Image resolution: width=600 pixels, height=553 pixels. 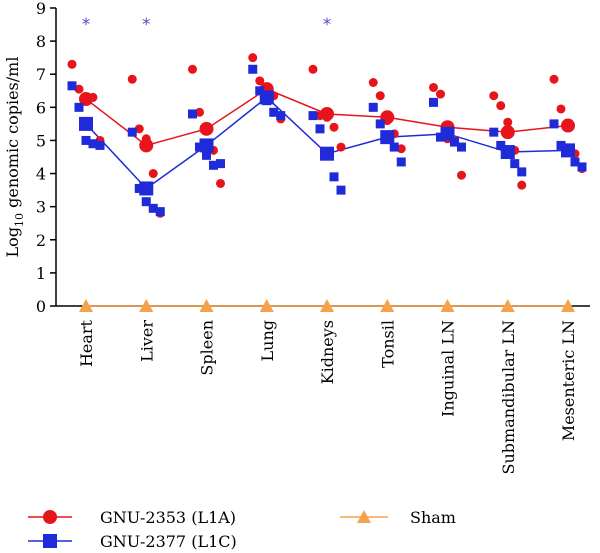 What do you see at coordinates (327, 352) in the screenshot?
I see `x-tick-label-kidneys: Kidneys` at bounding box center [327, 352].